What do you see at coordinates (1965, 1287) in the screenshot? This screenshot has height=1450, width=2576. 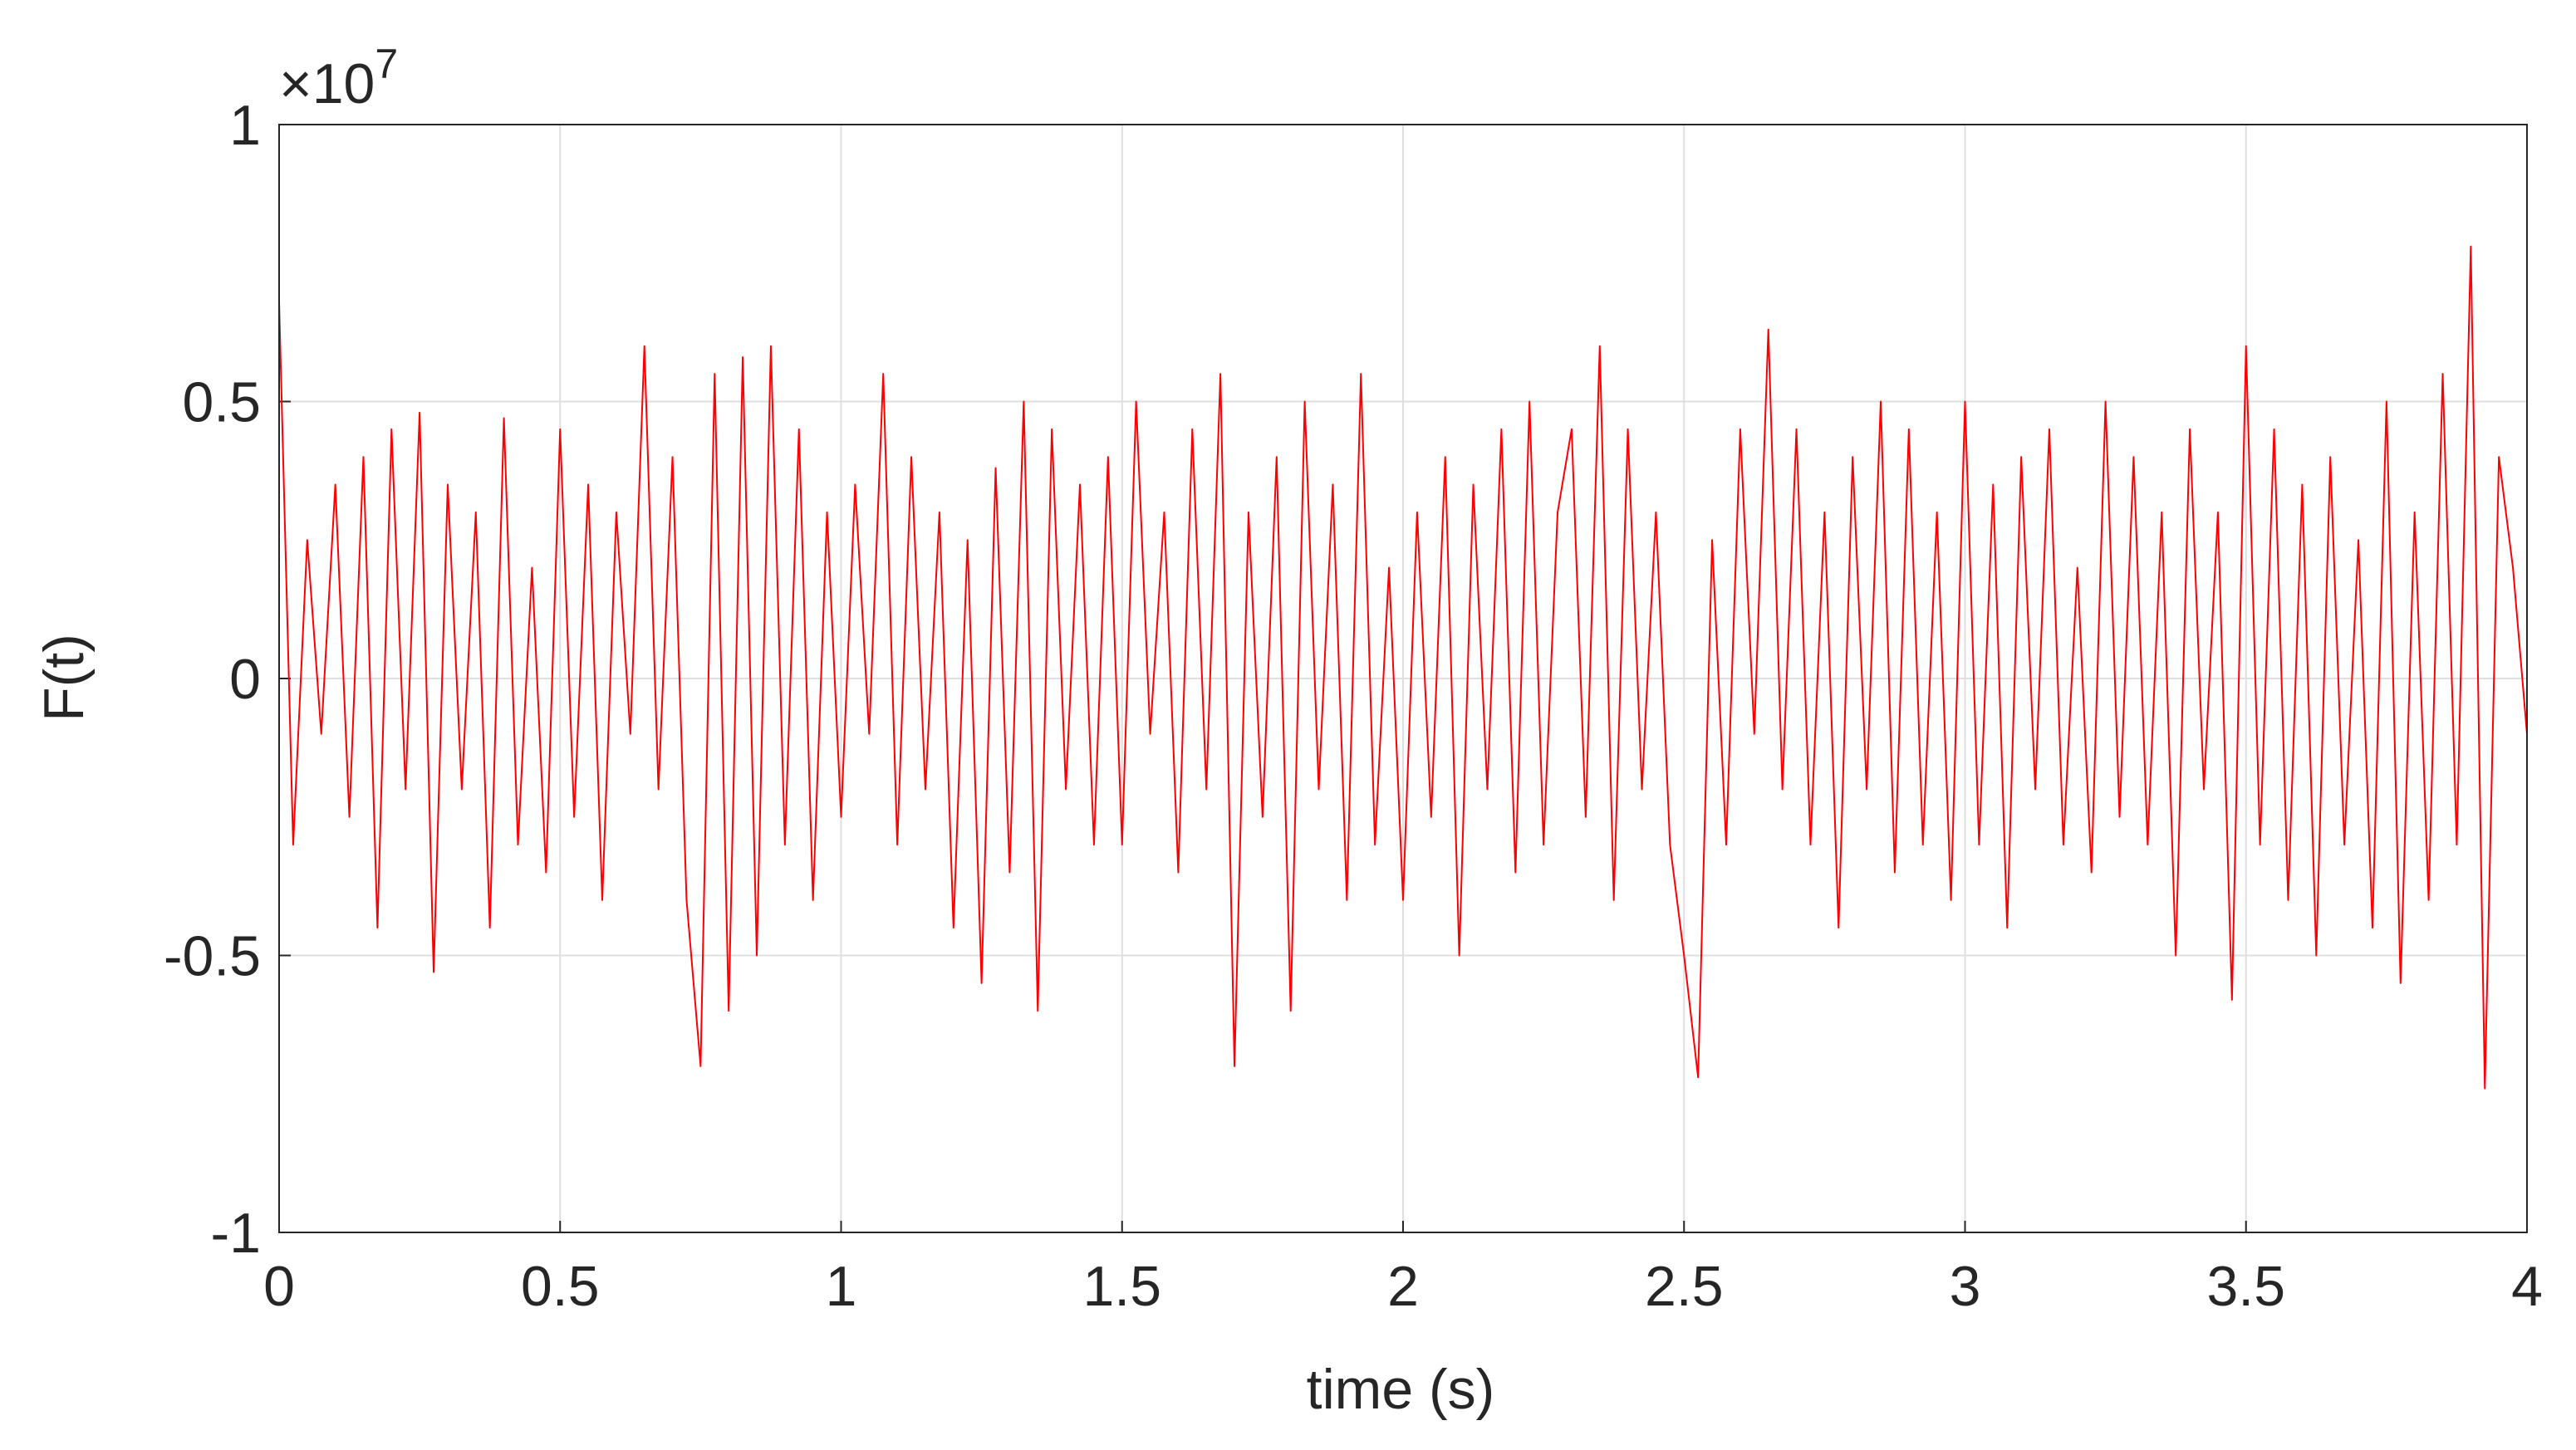 I see `x-tick-label: 3` at bounding box center [1965, 1287].